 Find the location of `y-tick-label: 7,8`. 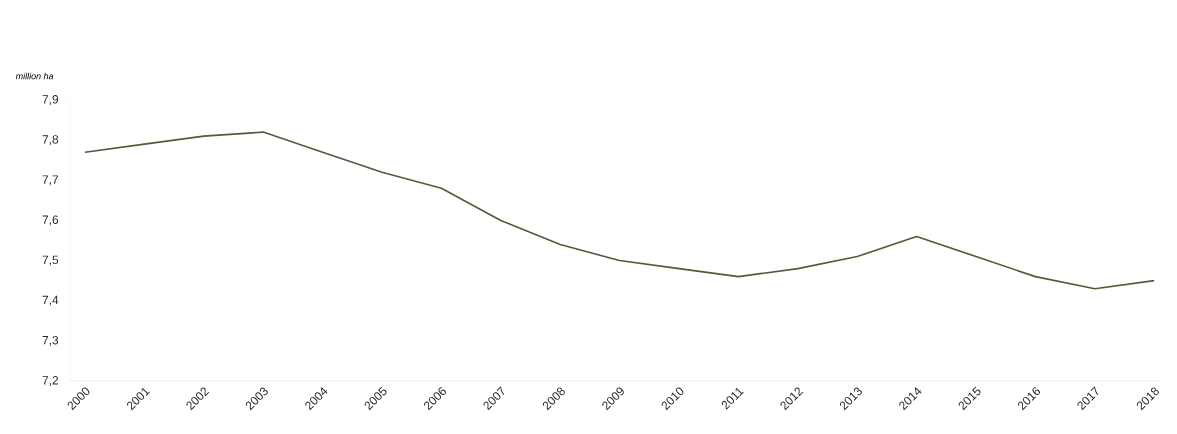

y-tick-label: 7,8 is located at coordinates (50, 140).